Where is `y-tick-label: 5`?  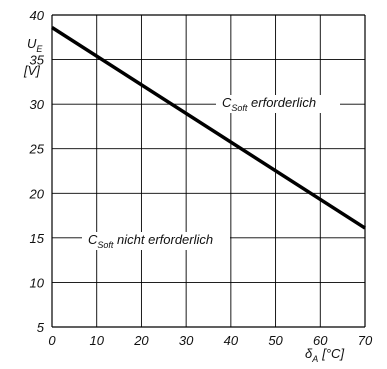
y-tick-label: 5 is located at coordinates (41, 327).